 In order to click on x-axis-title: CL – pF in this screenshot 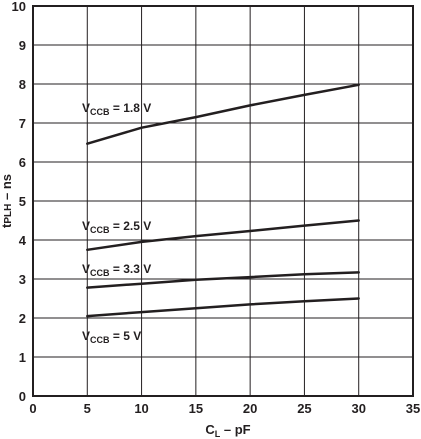, I will do `click(227, 430)`.